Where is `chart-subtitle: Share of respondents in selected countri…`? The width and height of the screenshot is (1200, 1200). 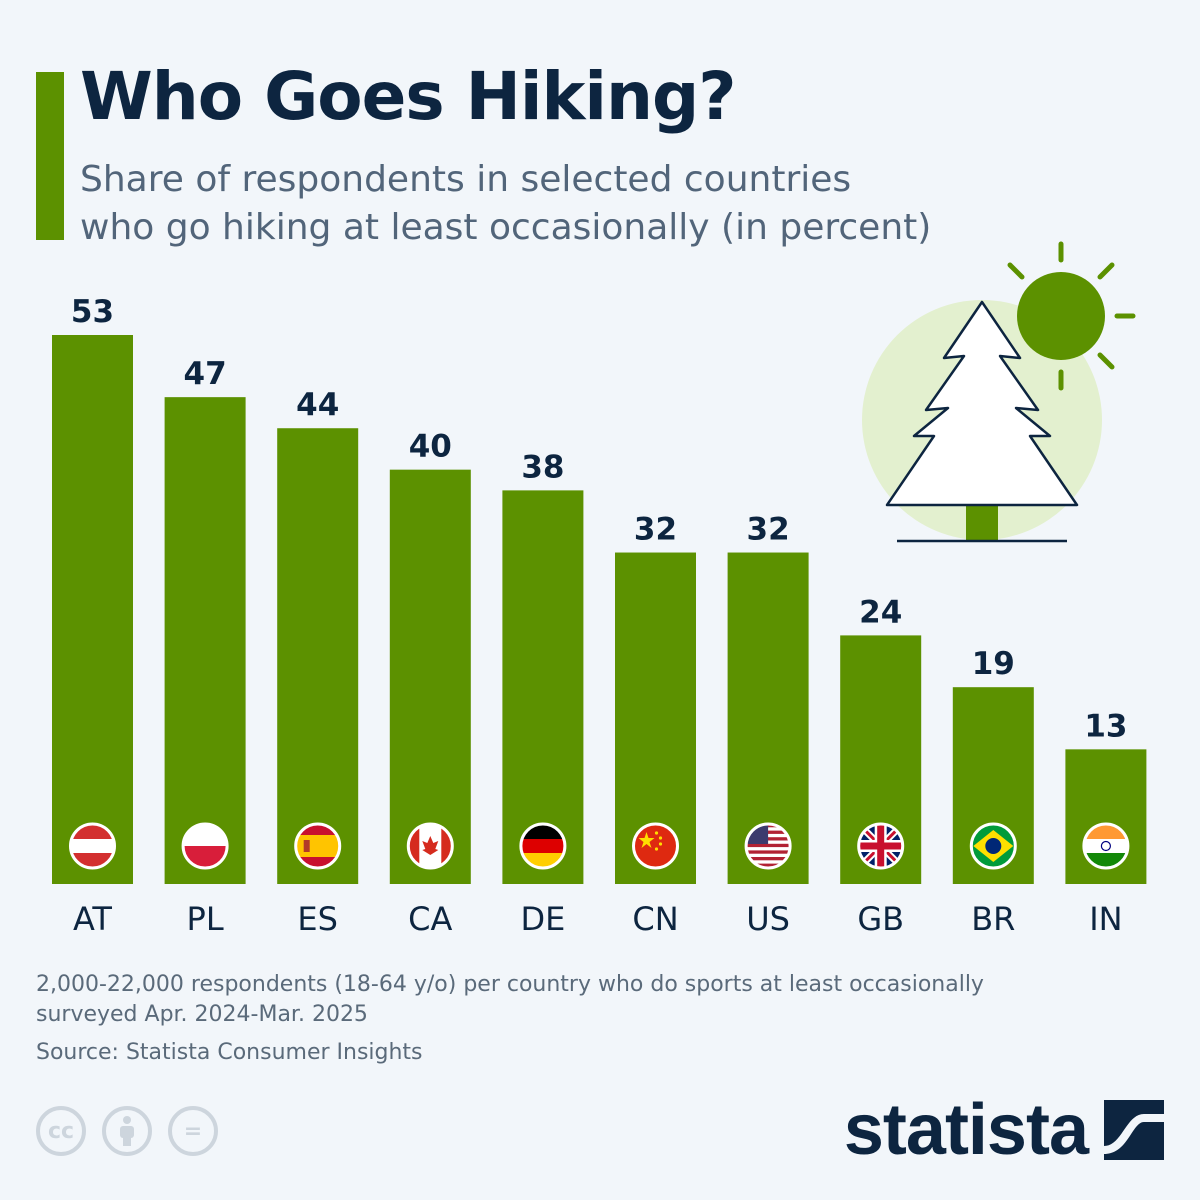 chart-subtitle: Share of respondents in selected countri… is located at coordinates (505, 204).